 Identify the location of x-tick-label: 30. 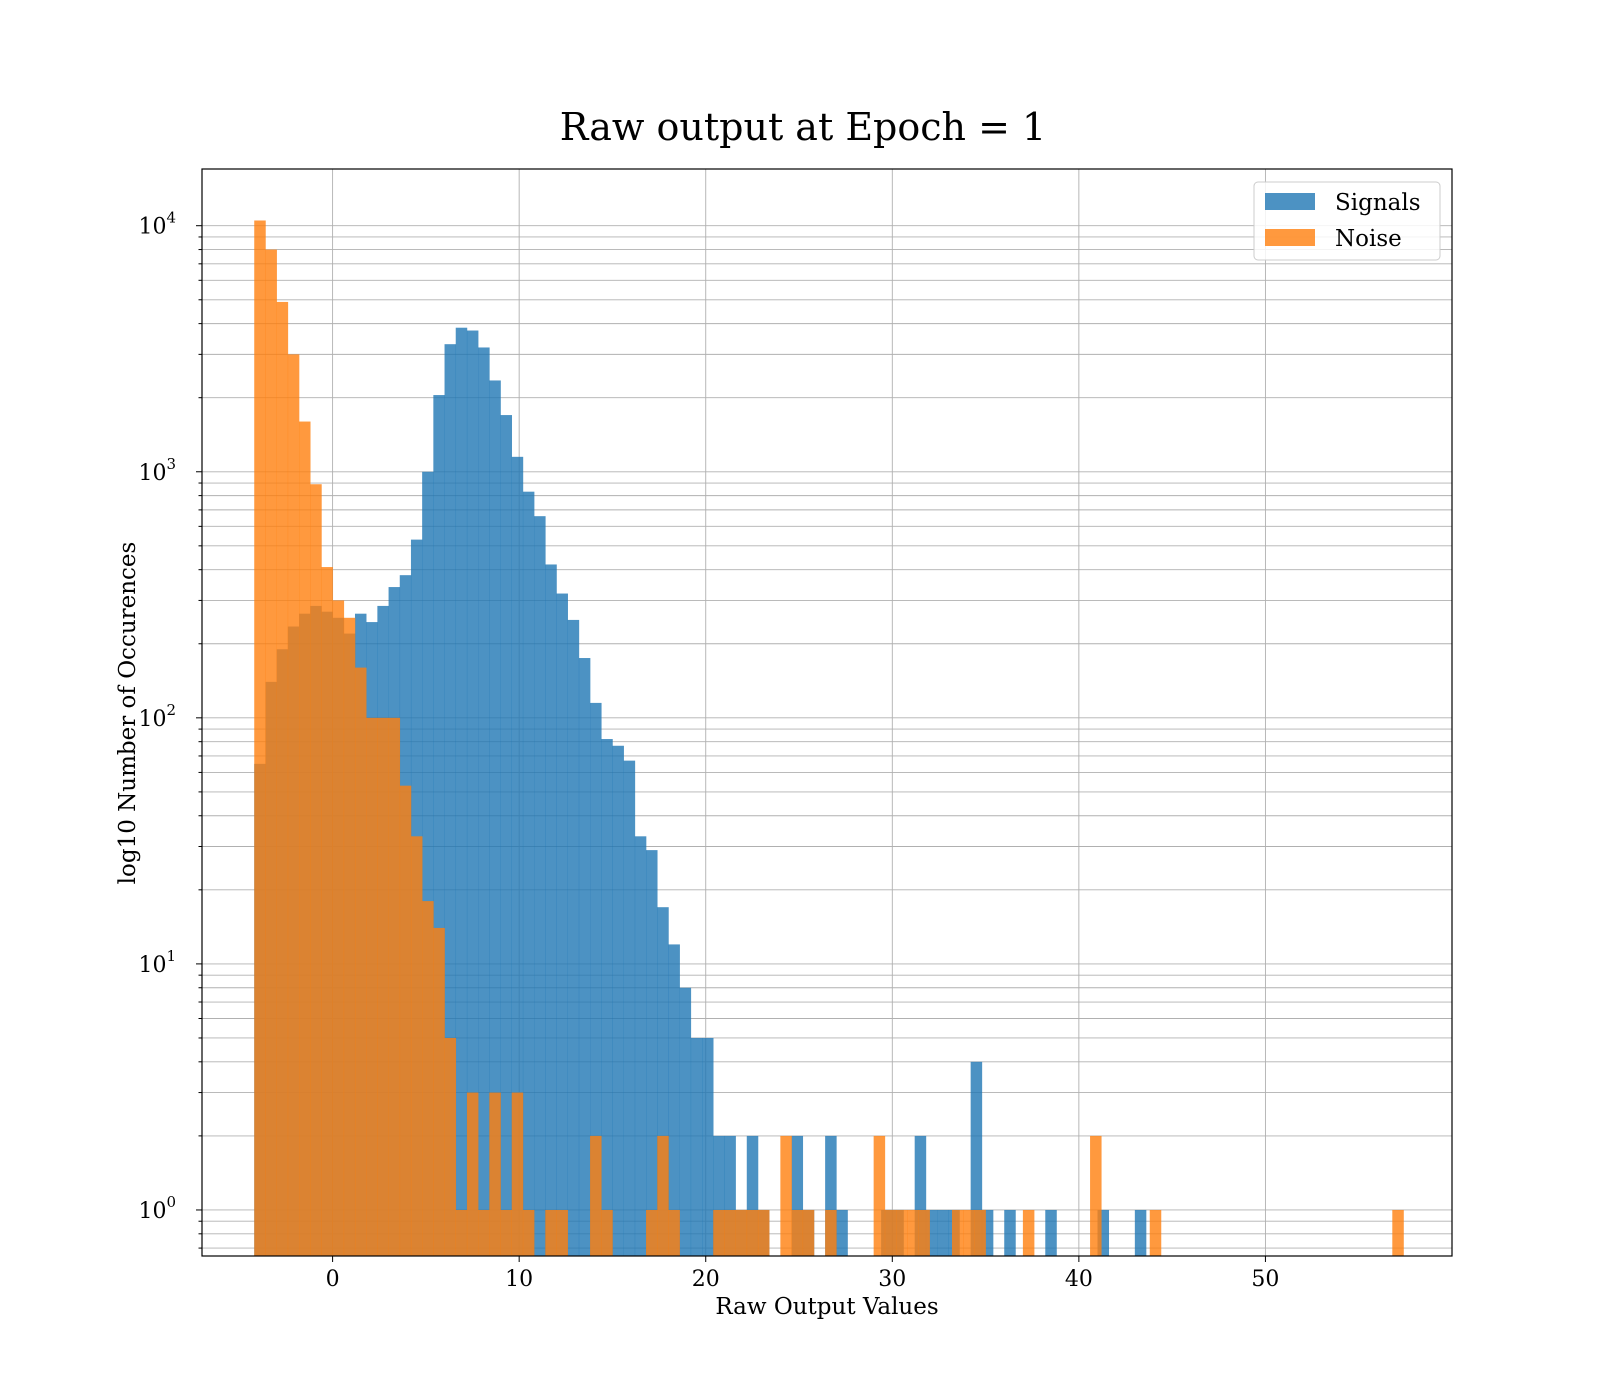
(892, 1279).